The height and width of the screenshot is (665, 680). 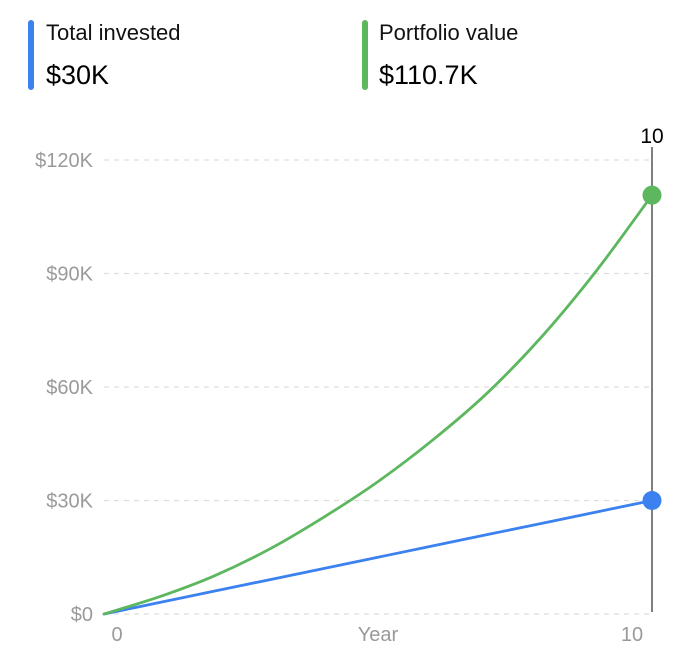 What do you see at coordinates (428, 75) in the screenshot?
I see `portfolio-value-value: $110.7K` at bounding box center [428, 75].